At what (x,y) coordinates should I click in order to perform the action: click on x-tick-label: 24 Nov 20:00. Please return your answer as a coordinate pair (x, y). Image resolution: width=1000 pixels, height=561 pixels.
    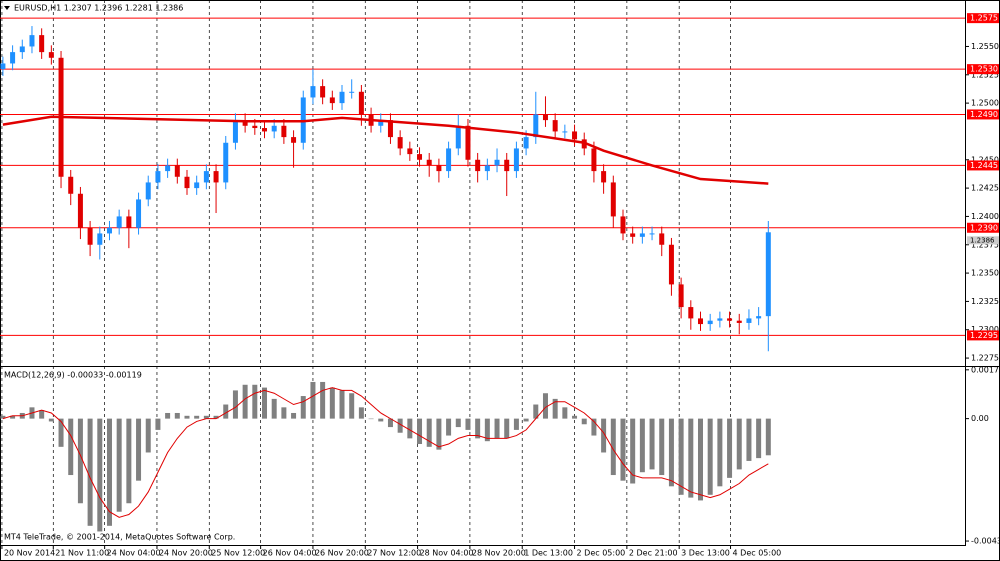
    Looking at the image, I should click on (186, 553).